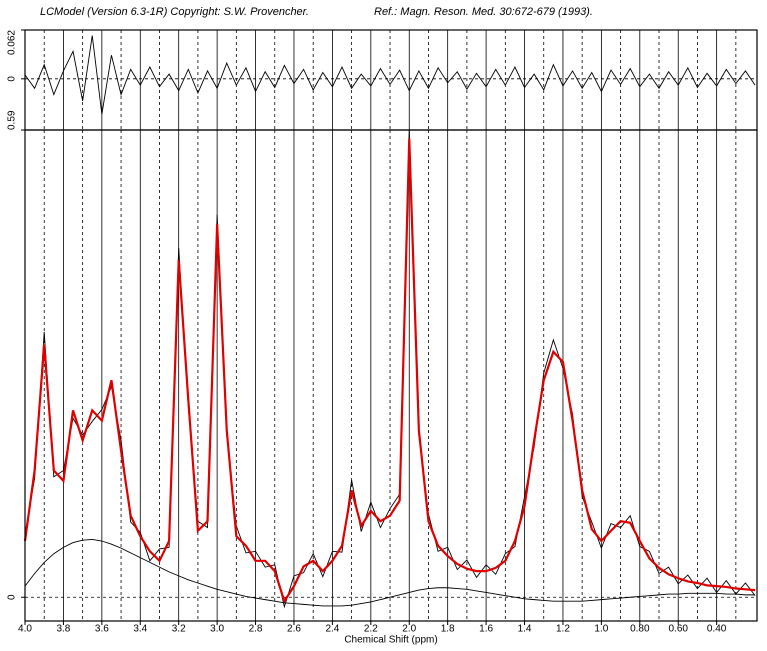 This screenshot has height=651, width=767. I want to click on x-tick-label: 4.0, so click(25, 629).